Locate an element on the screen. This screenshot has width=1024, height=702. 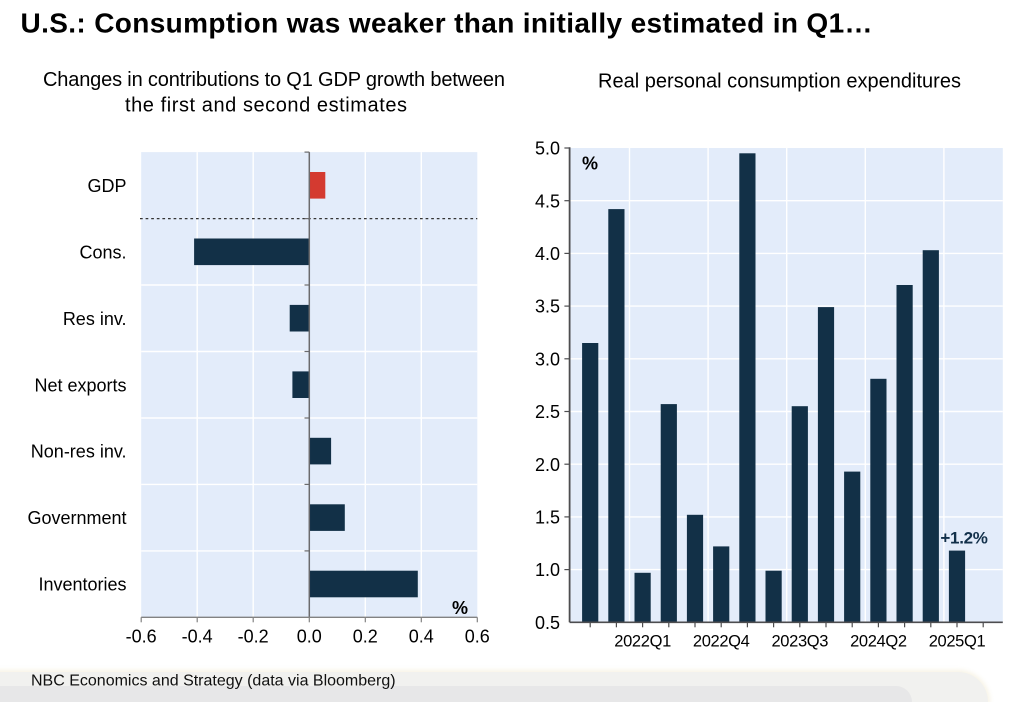
svg-text: Net exports is located at coordinates (80, 385).